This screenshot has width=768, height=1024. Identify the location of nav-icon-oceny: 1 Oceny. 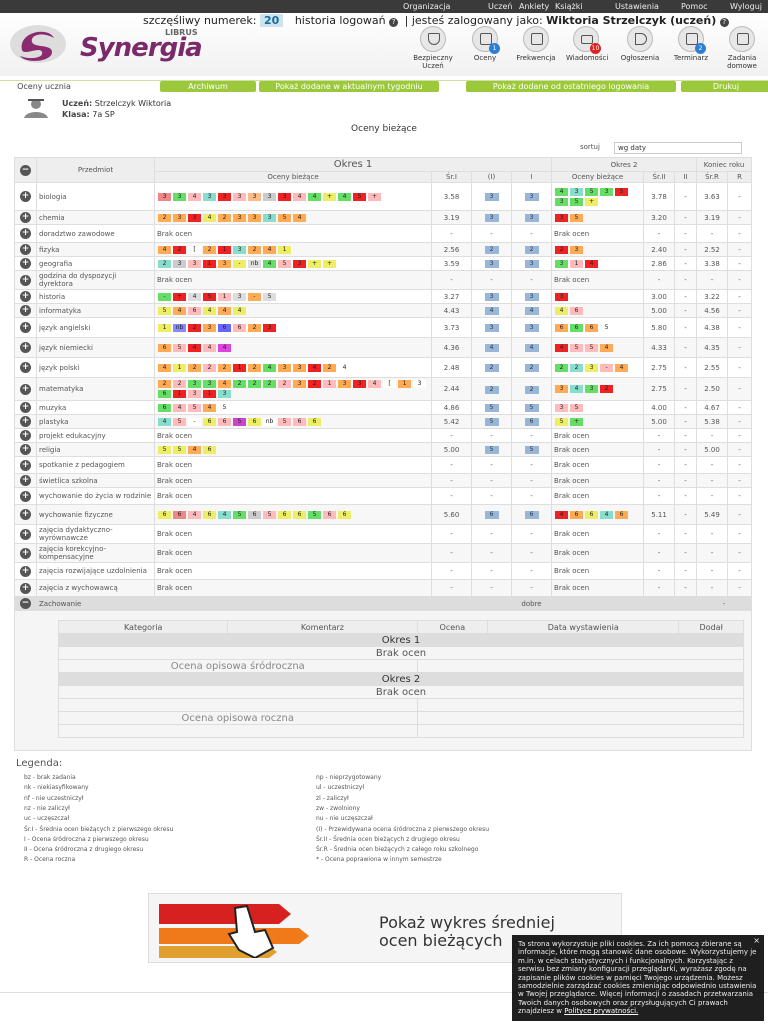
(485, 44).